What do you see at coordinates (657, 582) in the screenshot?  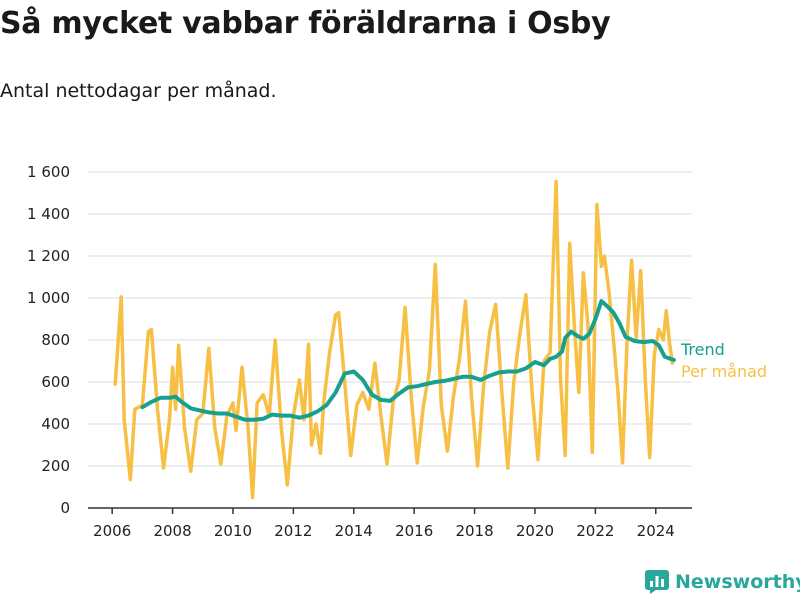 I see `newsworthy-bar-icon` at bounding box center [657, 582].